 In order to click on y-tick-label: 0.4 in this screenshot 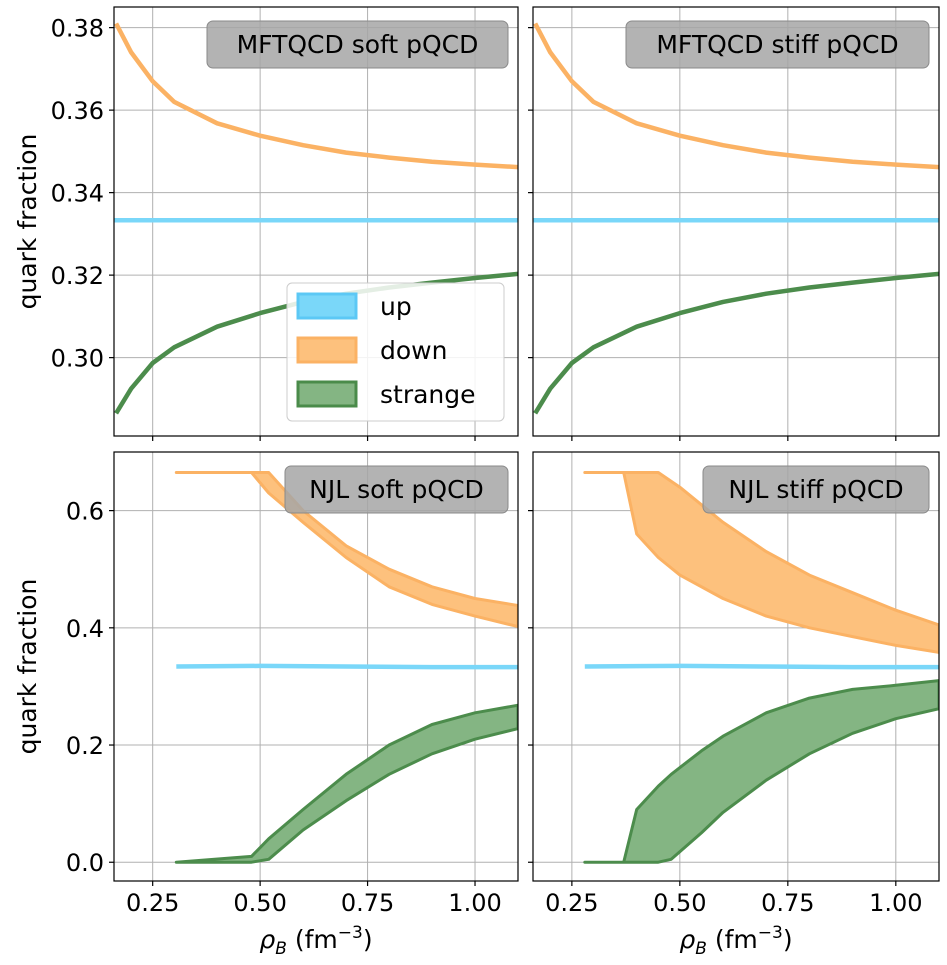, I will do `click(85, 629)`.